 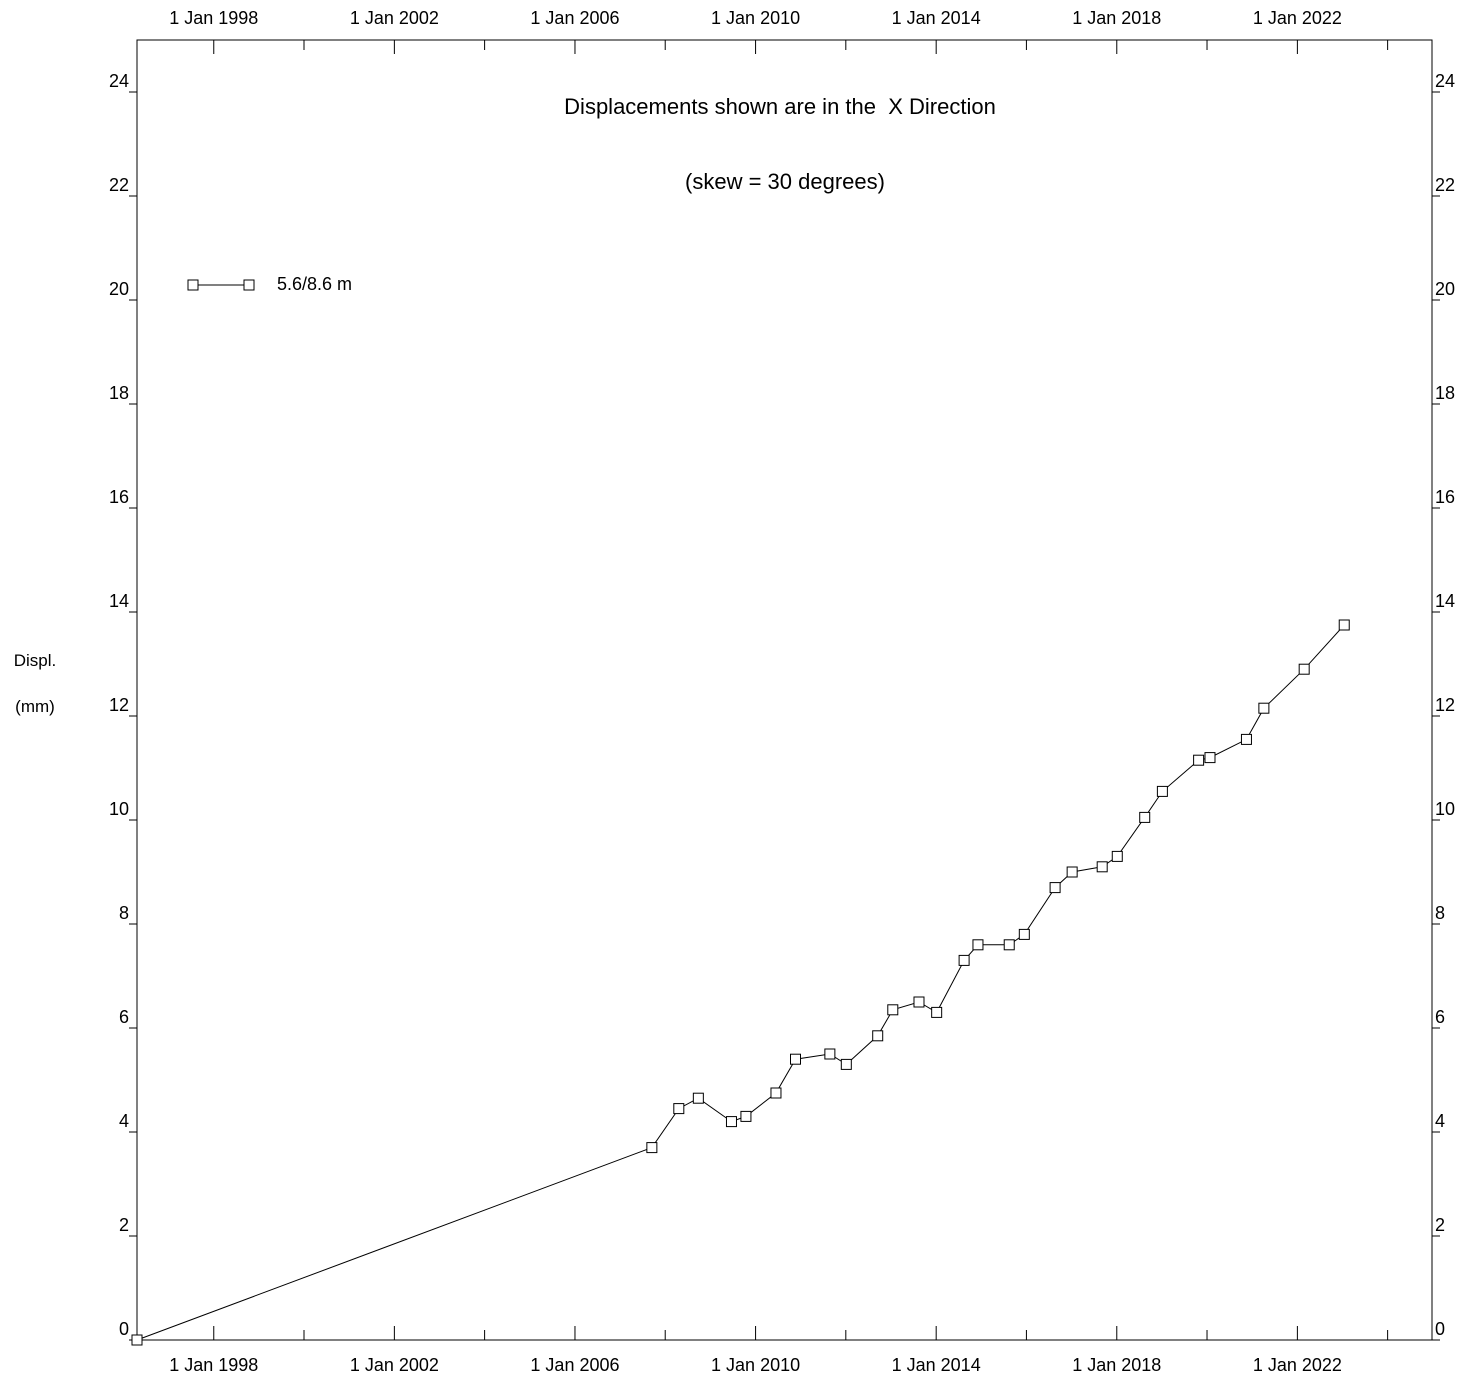 What do you see at coordinates (124, 1017) in the screenshot?
I see `y-tick-label-left: 6` at bounding box center [124, 1017].